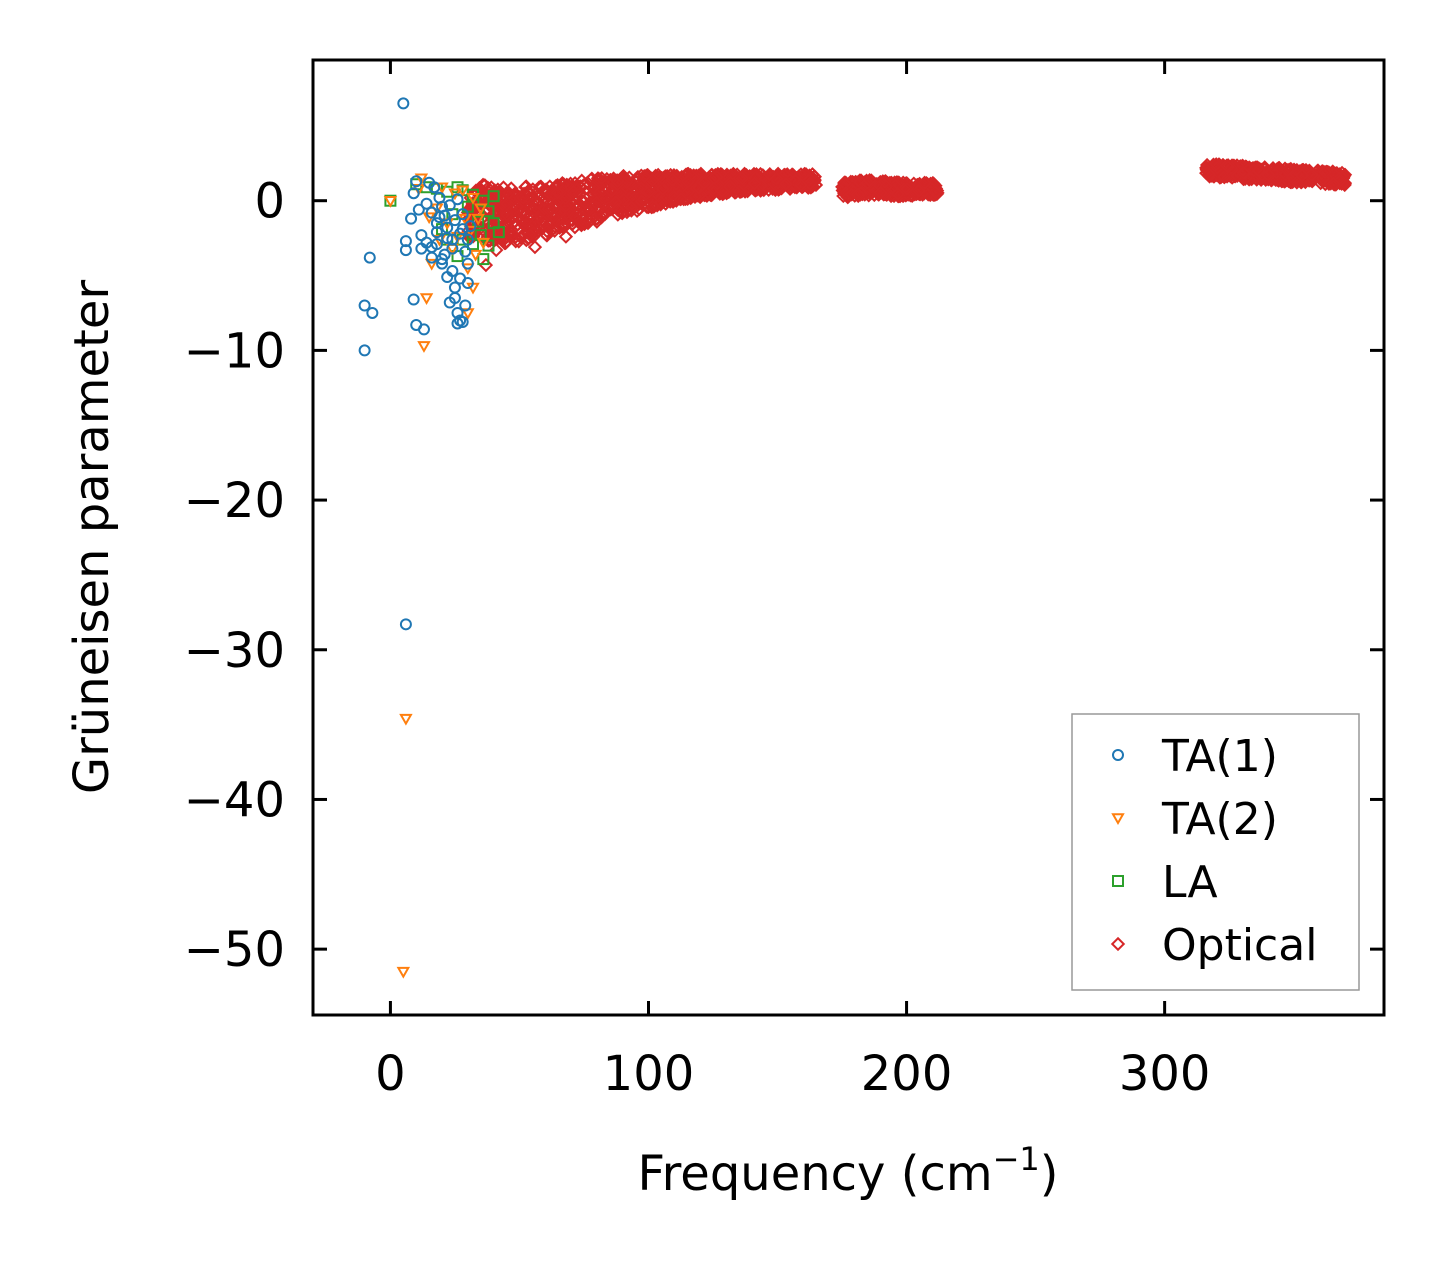 This screenshot has height=1268, width=1443. What do you see at coordinates (1213, 945) in the screenshot?
I see `legend-item-optical: Optical` at bounding box center [1213, 945].